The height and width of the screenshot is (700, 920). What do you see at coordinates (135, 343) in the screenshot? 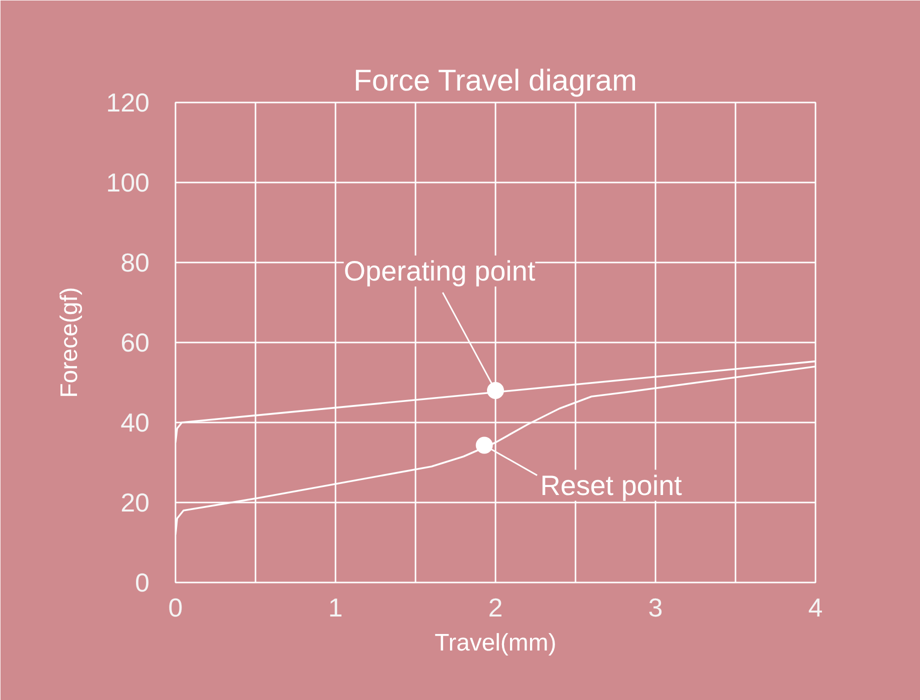
I see `y-tick-label: 60` at bounding box center [135, 343].